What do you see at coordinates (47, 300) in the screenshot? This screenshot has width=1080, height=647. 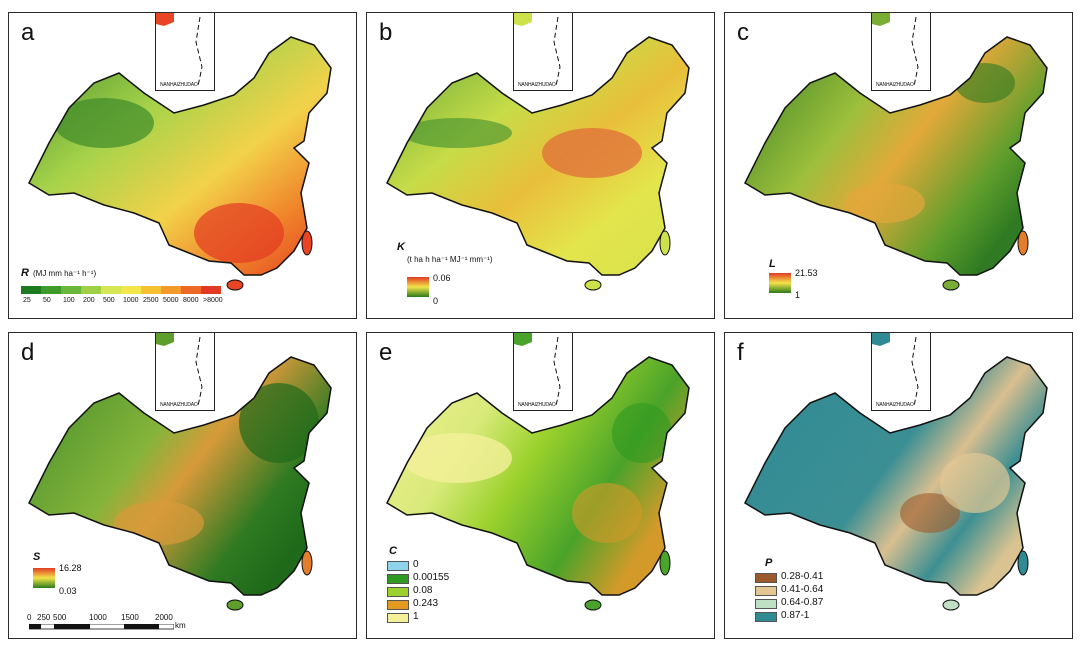 I see `class-label: 50` at bounding box center [47, 300].